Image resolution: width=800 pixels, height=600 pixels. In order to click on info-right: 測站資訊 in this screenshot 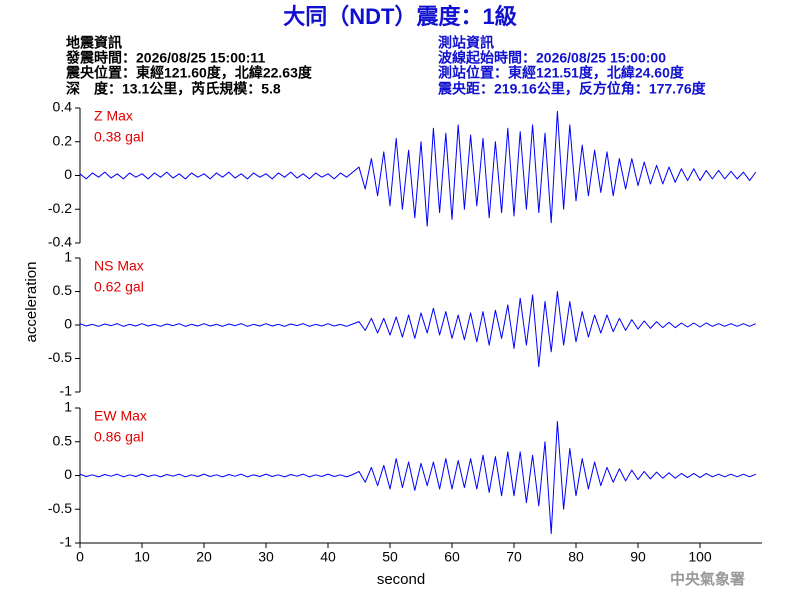, I will do `click(466, 43)`.